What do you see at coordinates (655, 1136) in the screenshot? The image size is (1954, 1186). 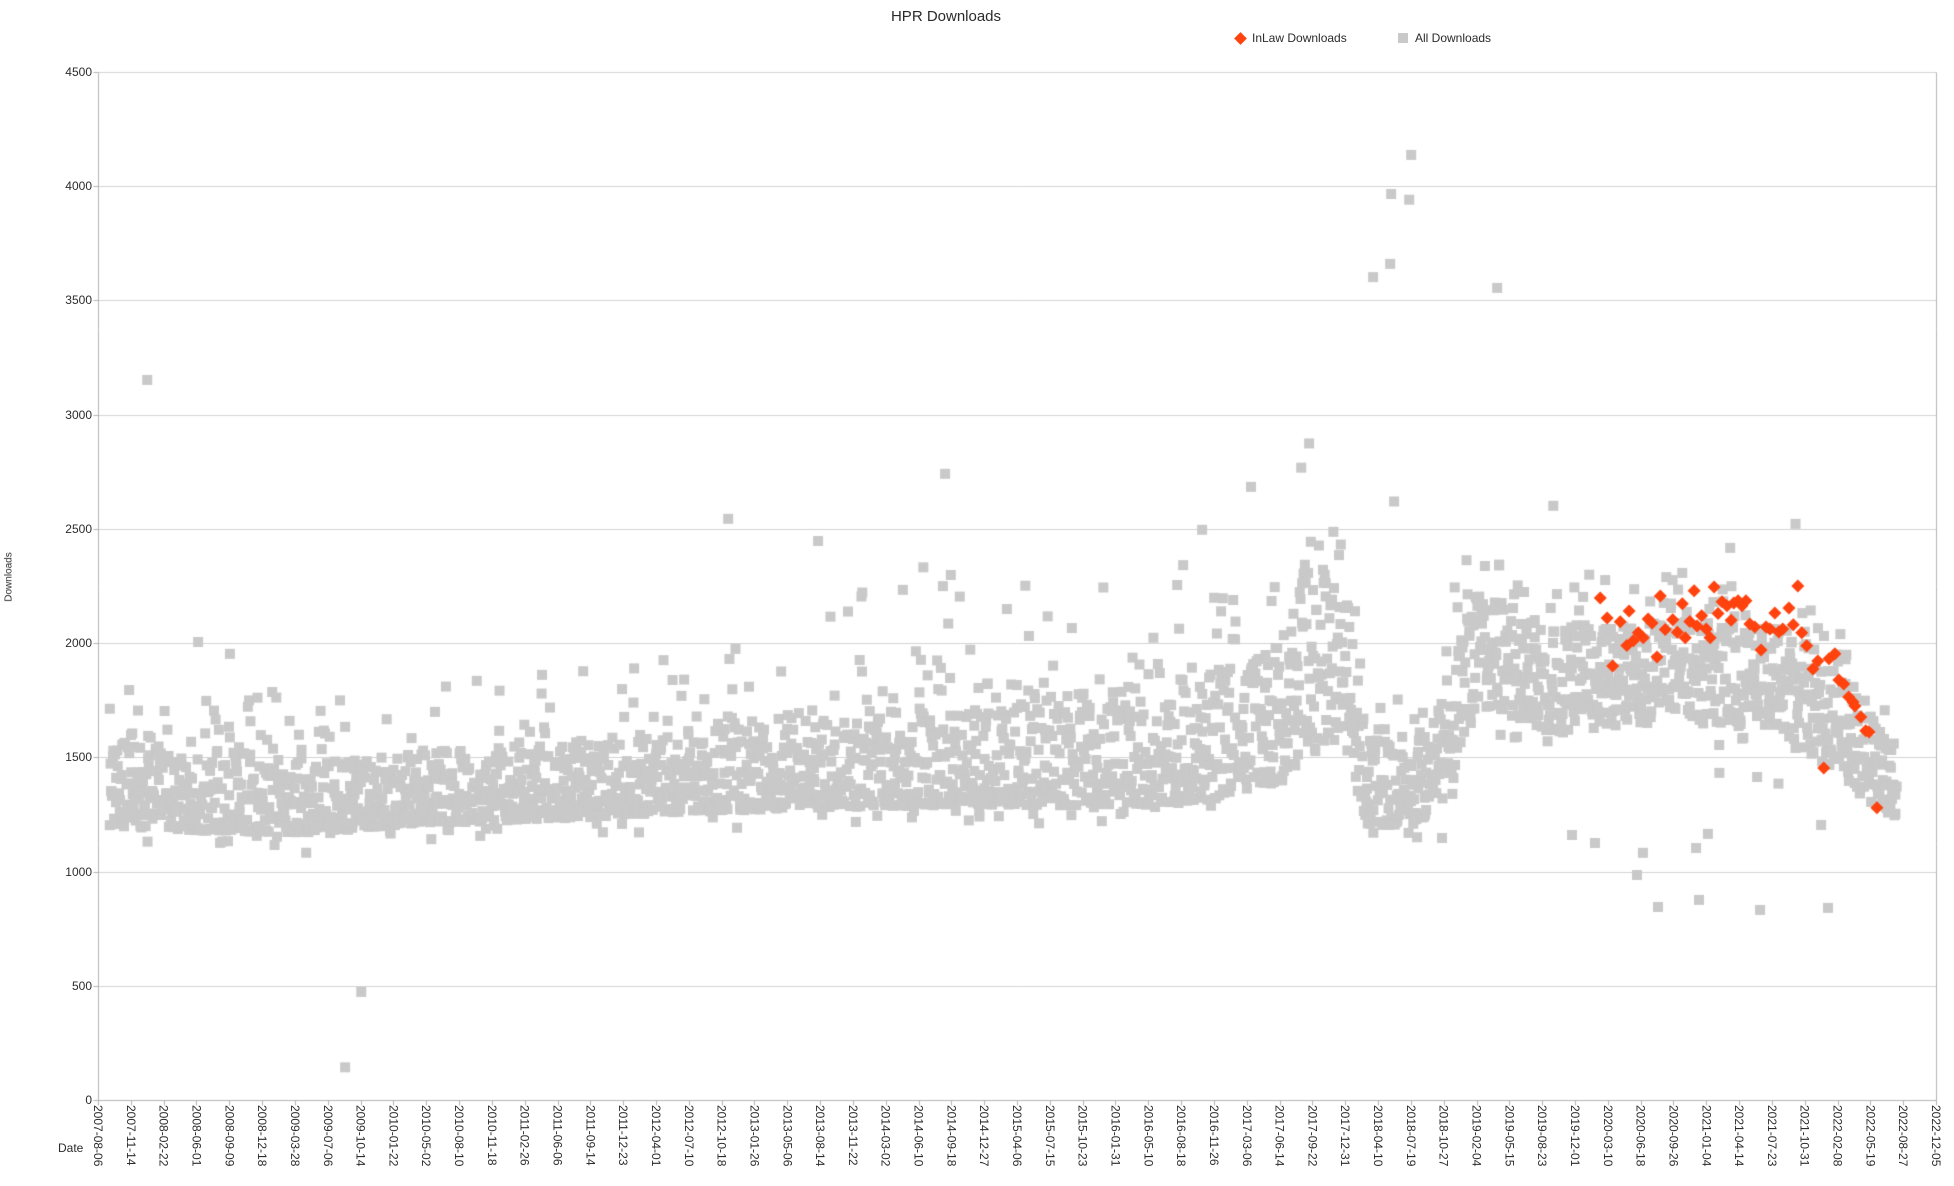 I see `x-tick-label: 2012-04-01` at bounding box center [655, 1136].